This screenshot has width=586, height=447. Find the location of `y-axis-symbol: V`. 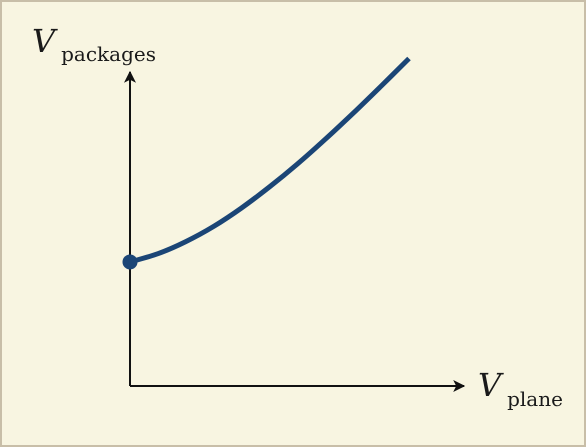

y-axis-symbol: V is located at coordinates (45, 41).